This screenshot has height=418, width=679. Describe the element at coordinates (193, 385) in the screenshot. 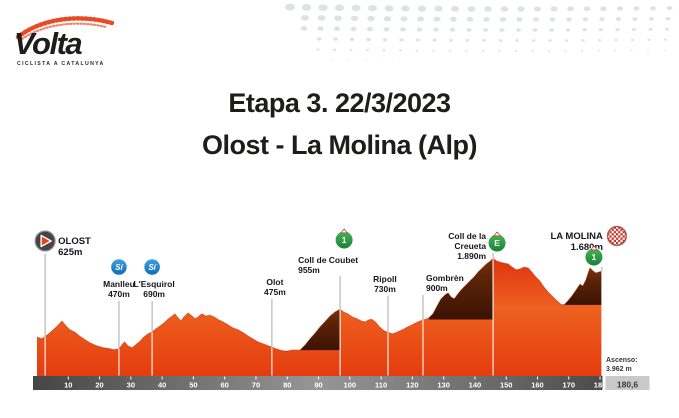

I see `svg-text: 50` at that location.